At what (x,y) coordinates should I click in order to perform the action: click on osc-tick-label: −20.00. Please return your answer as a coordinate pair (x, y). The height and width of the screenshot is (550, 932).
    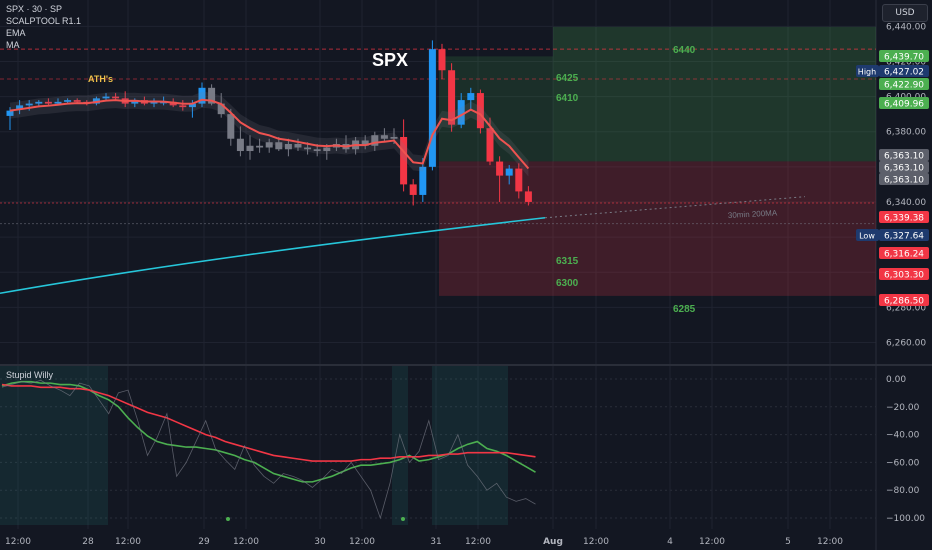
    Looking at the image, I should click on (903, 408).